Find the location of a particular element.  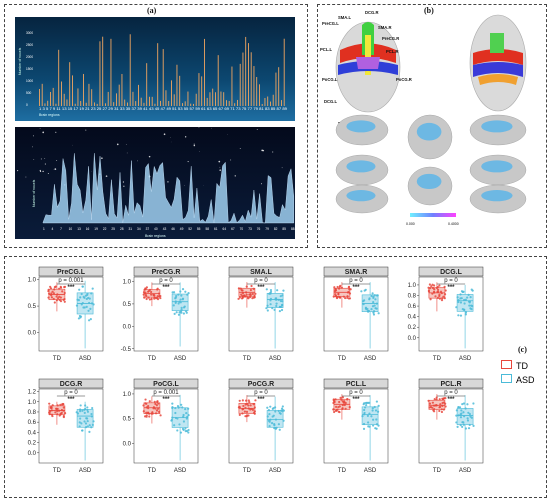

bottom-area-ylabel: Number of voxels is located at coordinates (34, 193).